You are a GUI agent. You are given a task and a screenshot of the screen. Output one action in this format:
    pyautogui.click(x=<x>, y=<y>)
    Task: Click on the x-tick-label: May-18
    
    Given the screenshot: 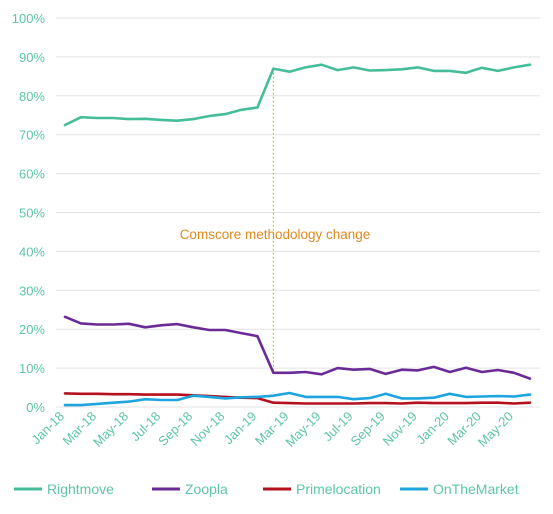 What is the action you would take?
    pyautogui.click(x=110, y=429)
    